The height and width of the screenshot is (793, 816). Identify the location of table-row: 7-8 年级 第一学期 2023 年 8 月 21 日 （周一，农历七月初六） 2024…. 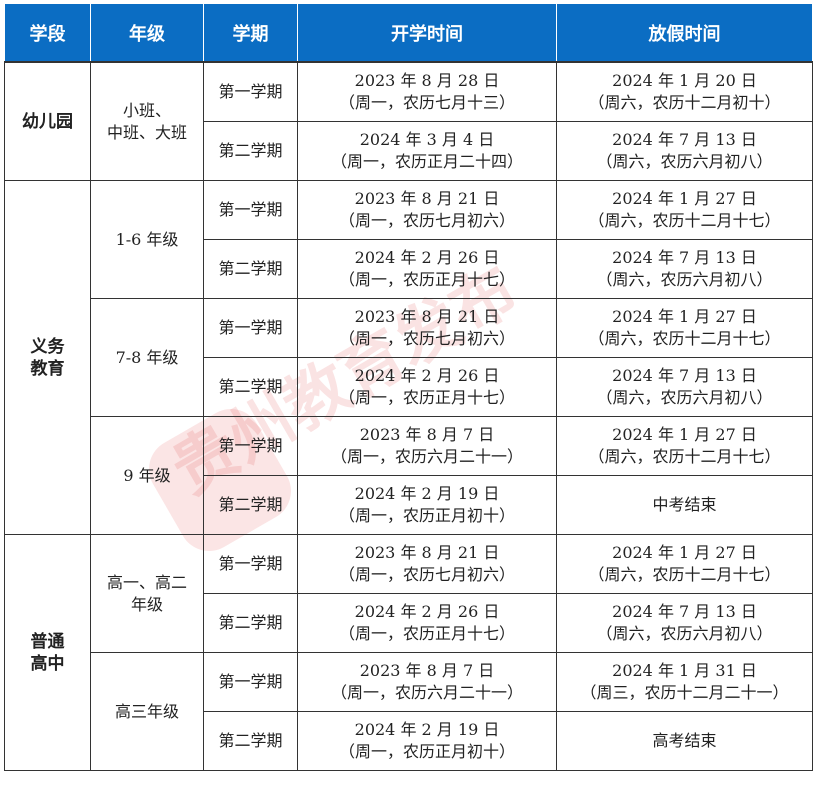
(409, 357).